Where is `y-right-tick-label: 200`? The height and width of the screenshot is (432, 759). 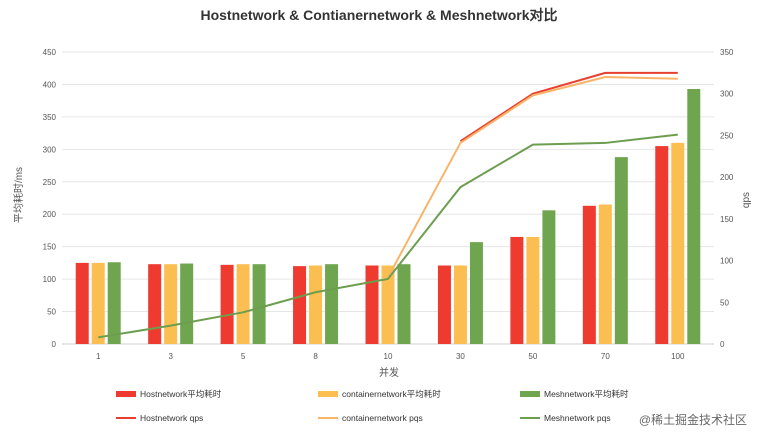
y-right-tick-label: 200 is located at coordinates (727, 177).